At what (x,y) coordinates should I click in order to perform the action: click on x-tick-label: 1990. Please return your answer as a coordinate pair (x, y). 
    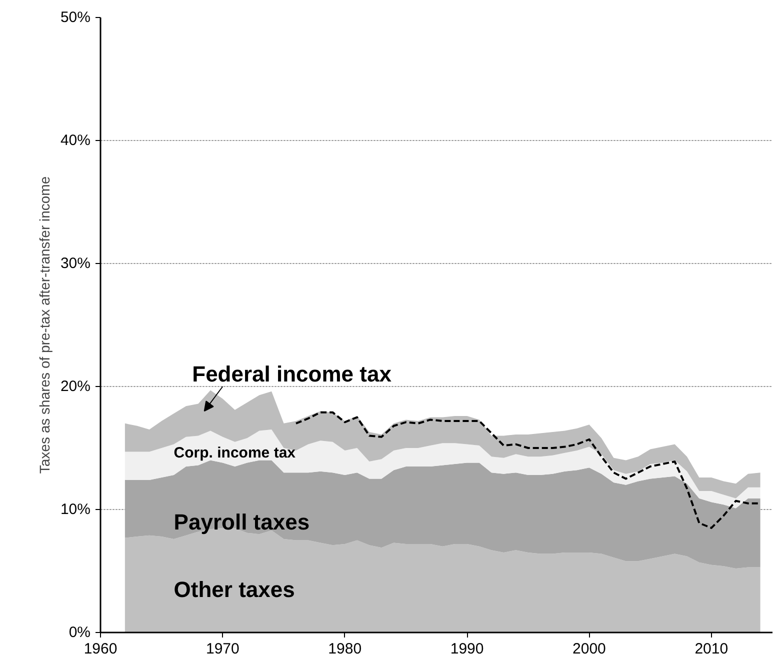
    Looking at the image, I should click on (467, 649).